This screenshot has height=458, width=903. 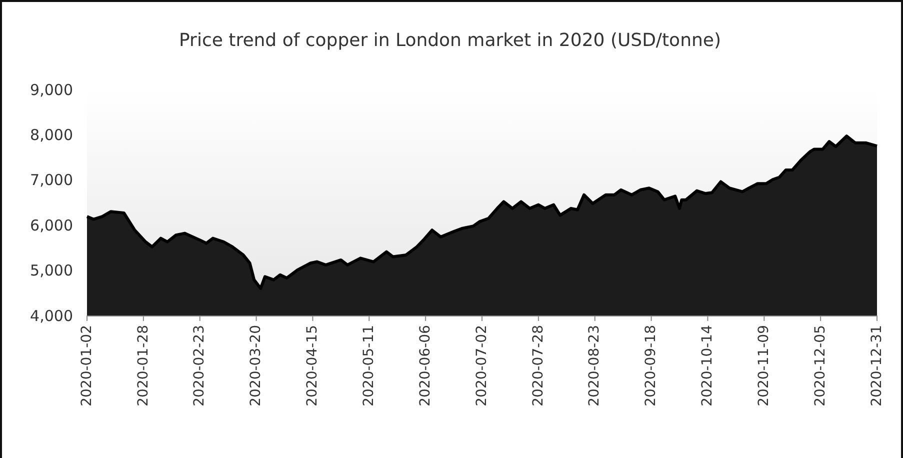 What do you see at coordinates (538, 365) in the screenshot?
I see `x-tick-label: 2020-07-28` at bounding box center [538, 365].